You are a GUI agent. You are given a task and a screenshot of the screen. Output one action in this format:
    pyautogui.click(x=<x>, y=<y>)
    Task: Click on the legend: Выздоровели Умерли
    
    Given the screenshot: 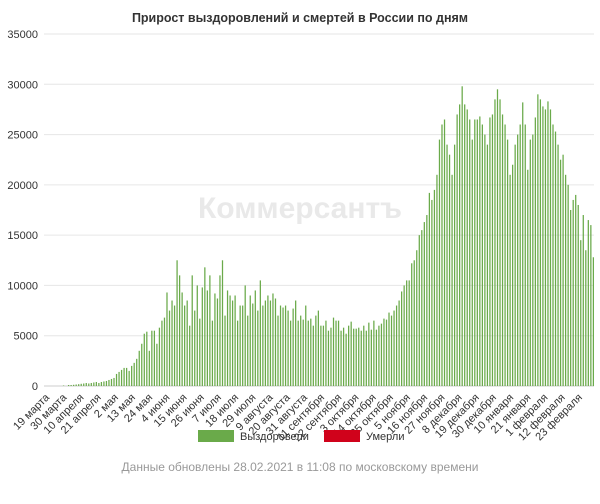 What is the action you would take?
    pyautogui.click(x=301, y=436)
    